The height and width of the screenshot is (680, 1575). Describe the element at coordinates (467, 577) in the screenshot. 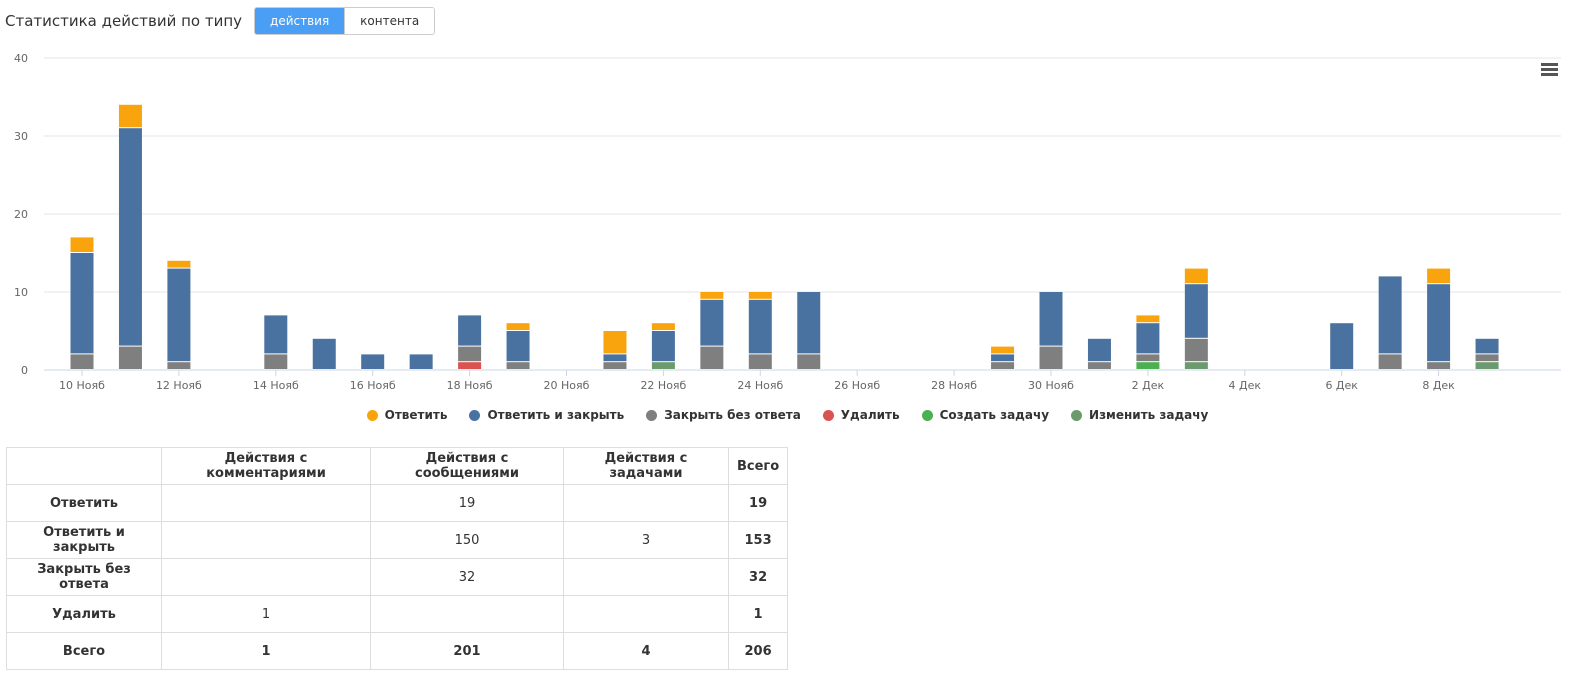

I see `table-cell: 32` at that location.